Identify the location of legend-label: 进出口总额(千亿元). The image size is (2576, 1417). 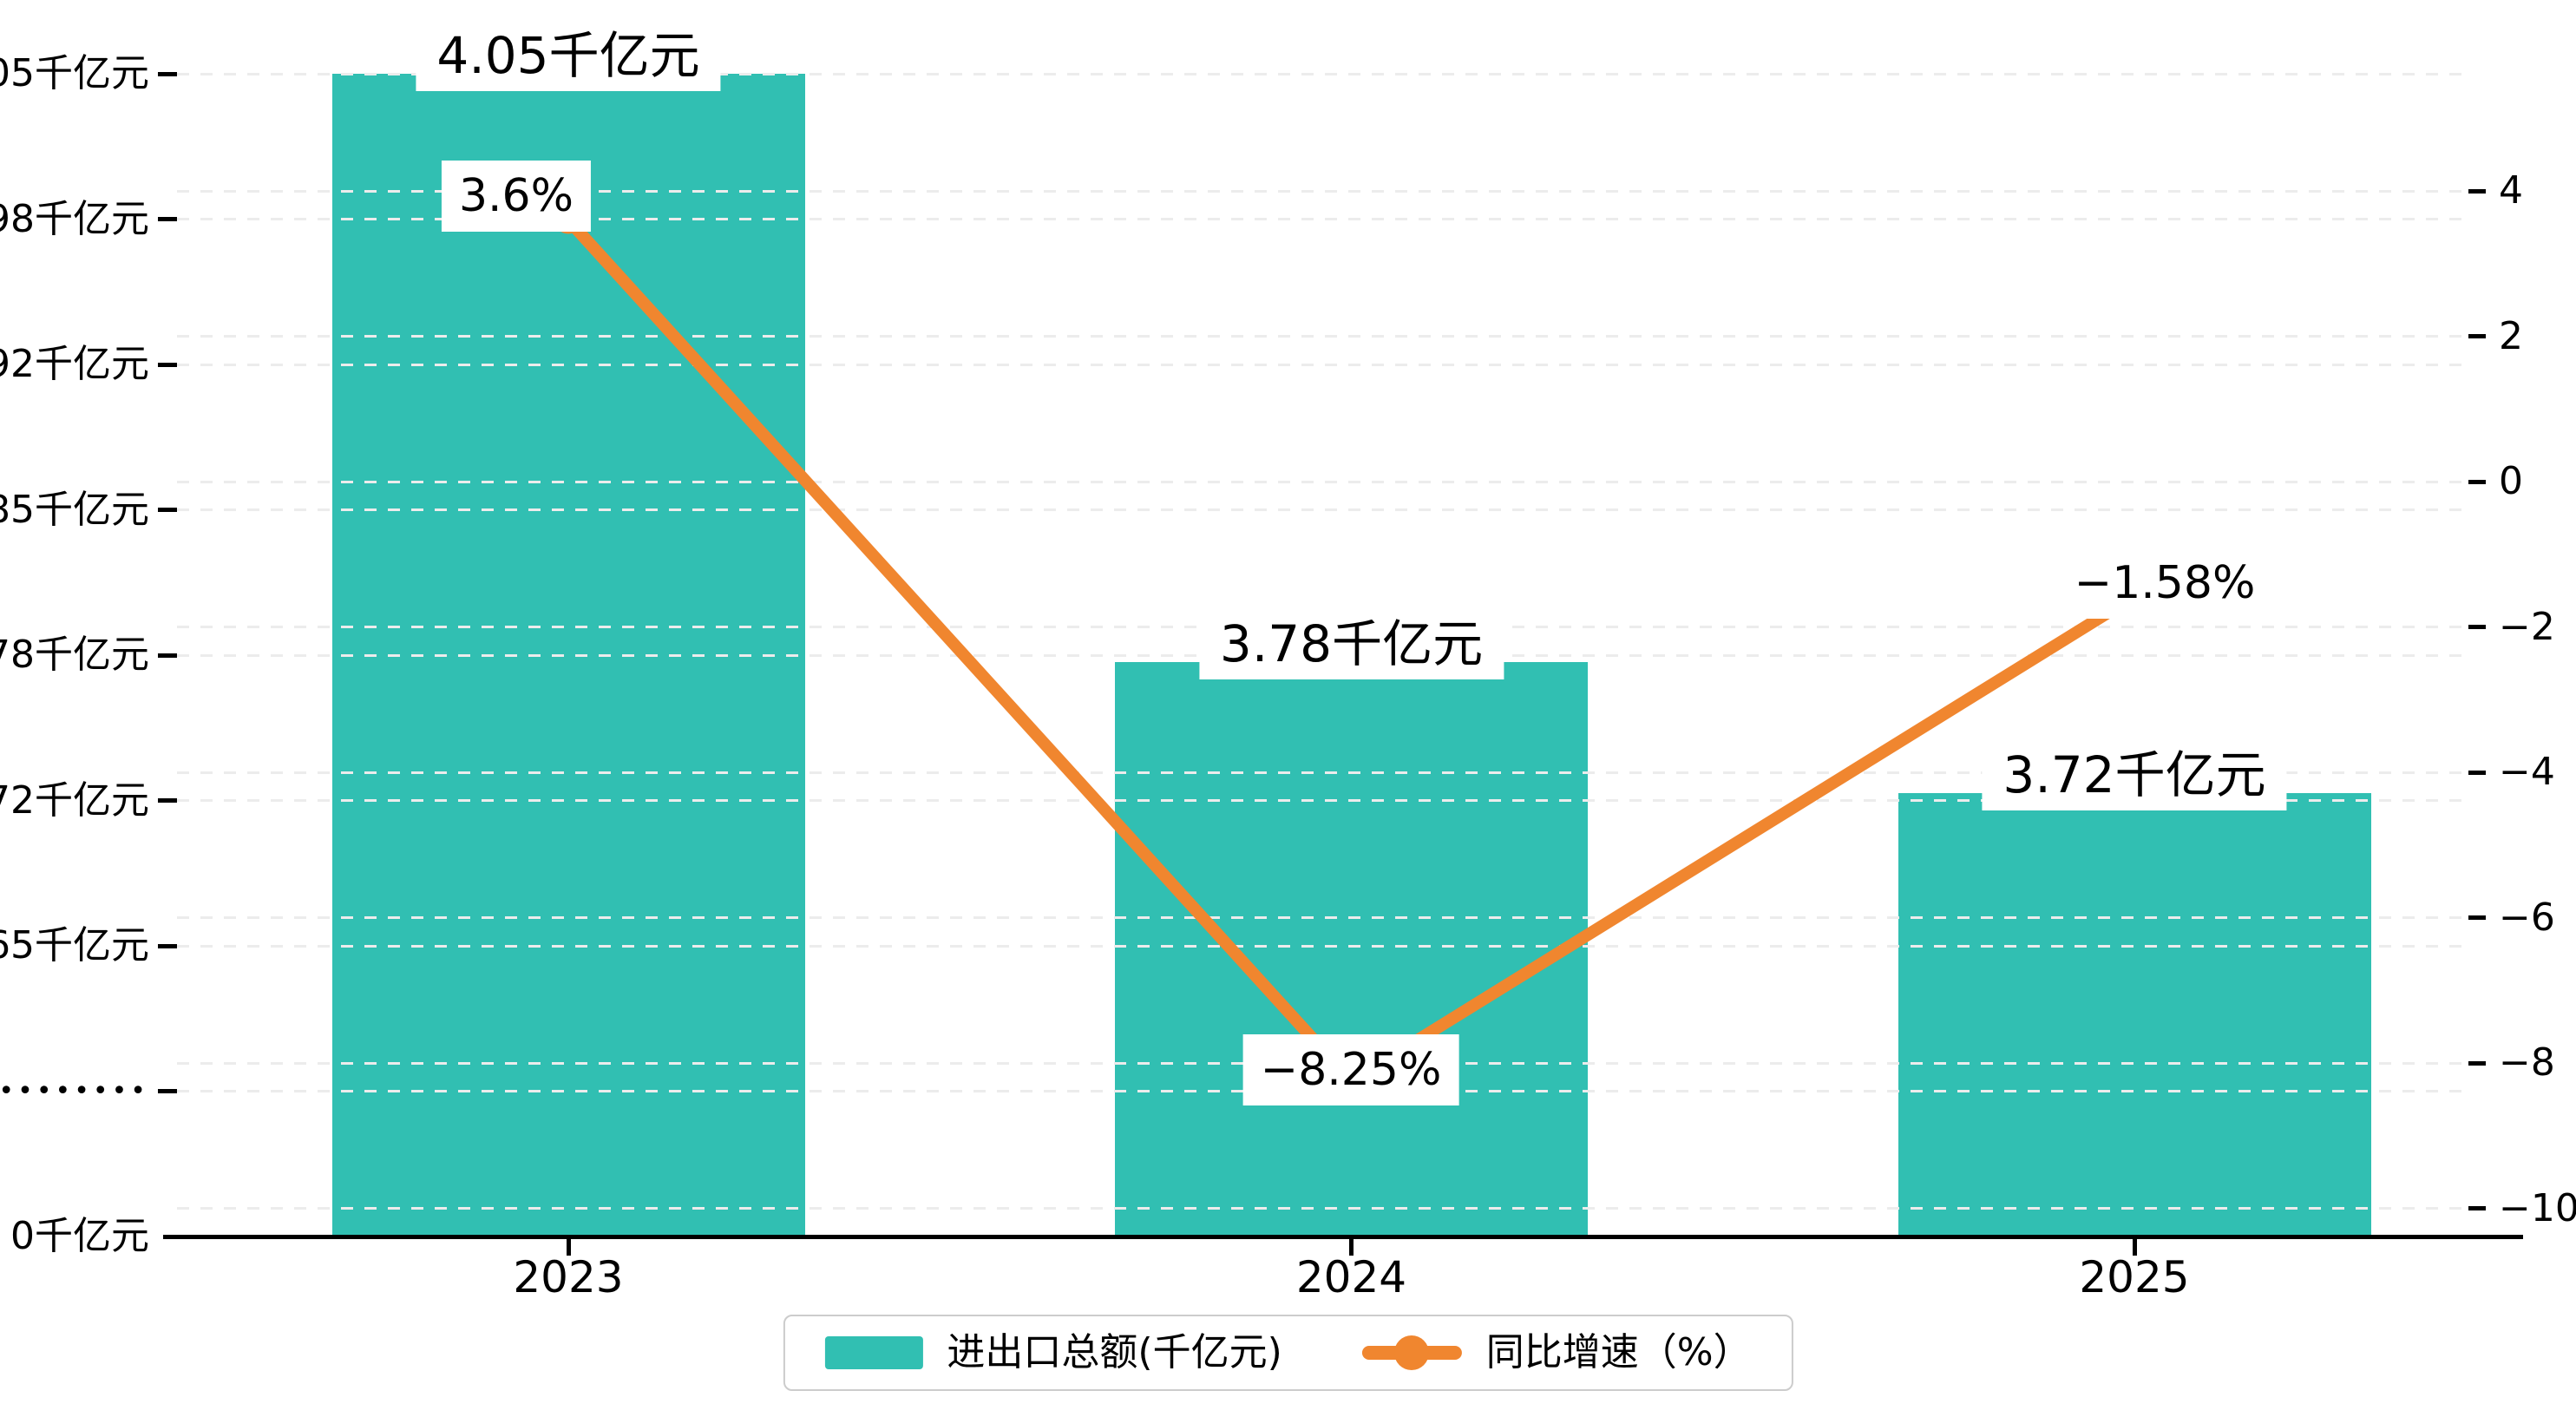
(1114, 1352).